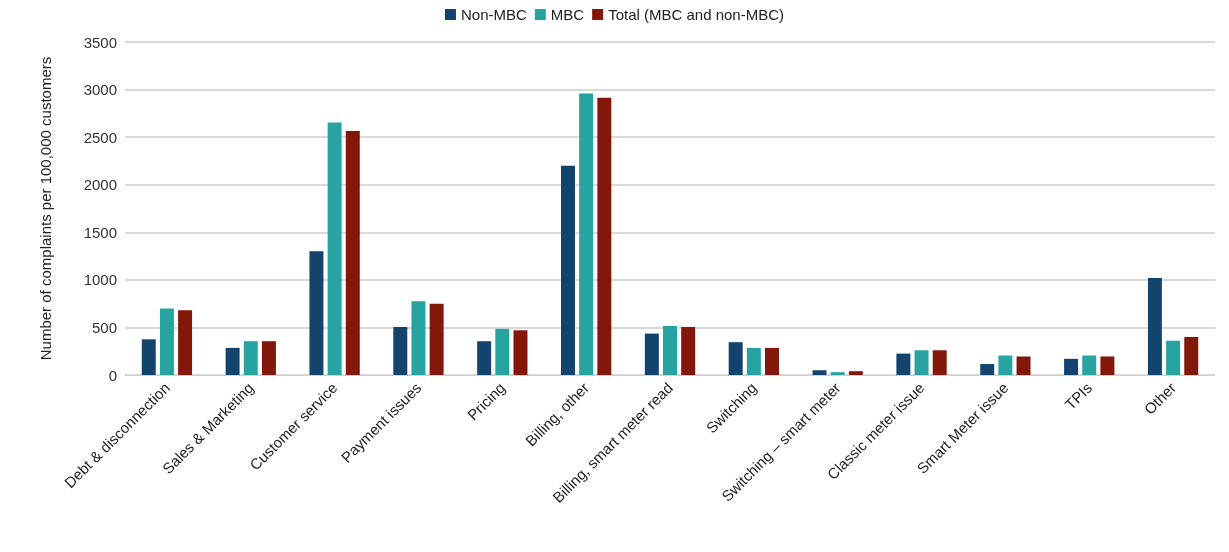 This screenshot has height=552, width=1229. I want to click on legend-label: Total (MBC and non-MBC), so click(696, 14).